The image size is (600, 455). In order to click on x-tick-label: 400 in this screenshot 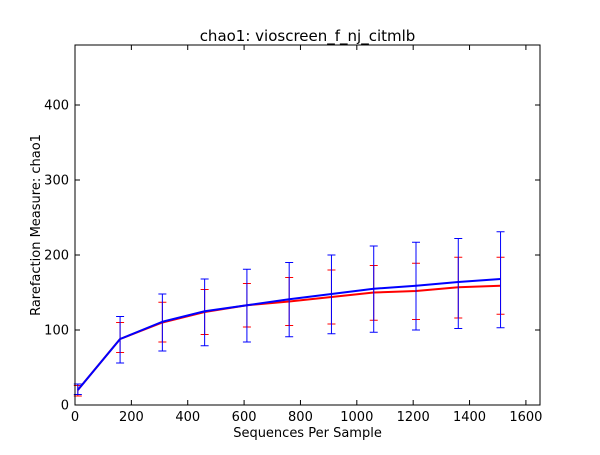, I will do `click(187, 417)`.